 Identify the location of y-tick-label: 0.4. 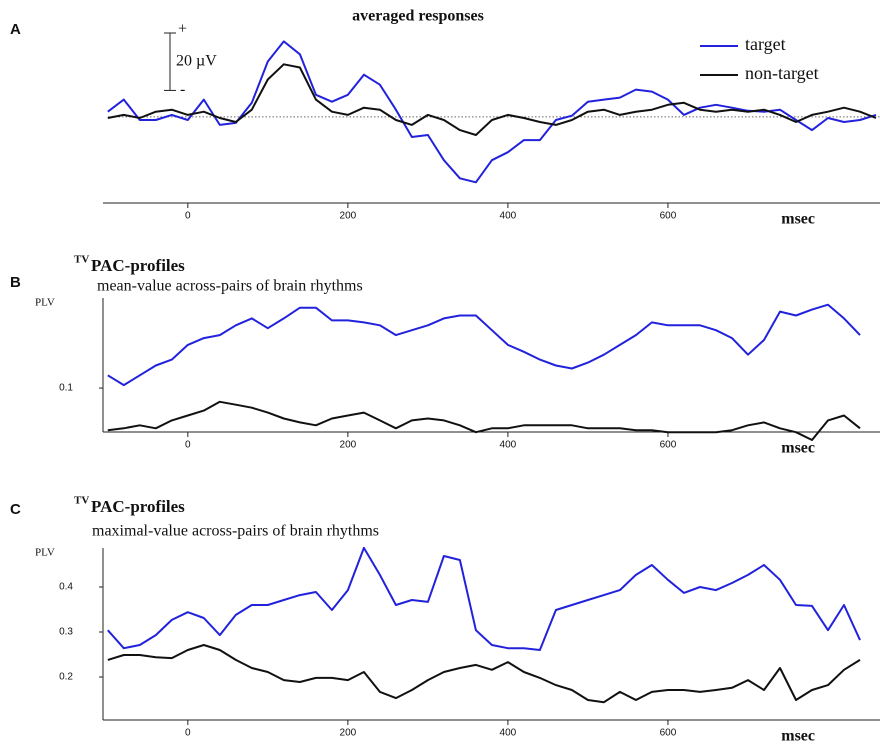
(66, 587).